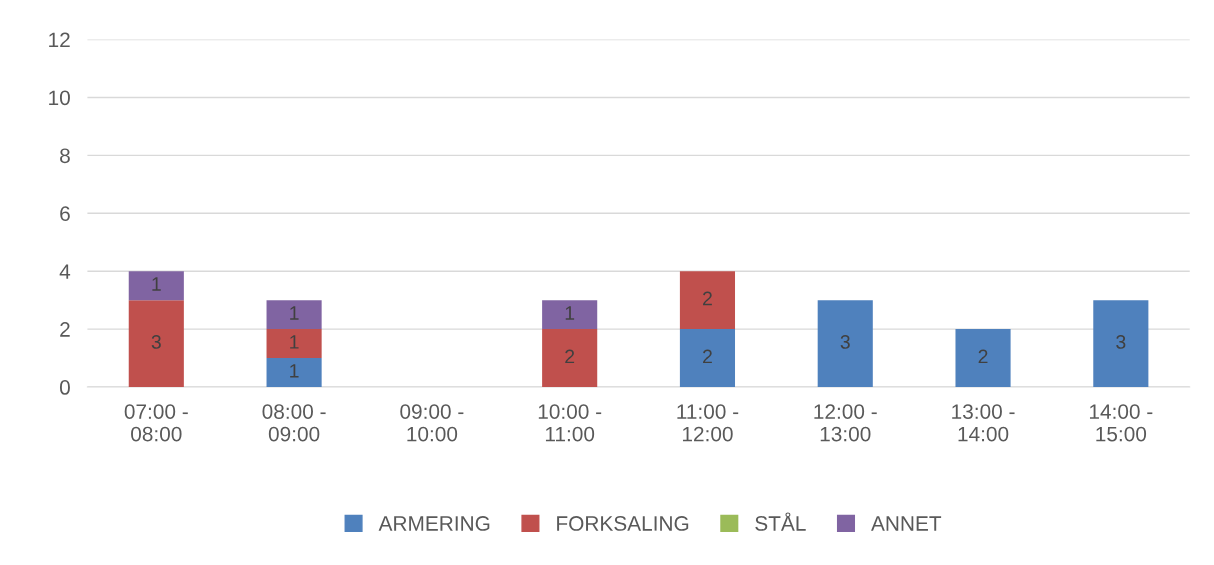 This screenshot has height=565, width=1214. What do you see at coordinates (845, 423) in the screenshot?
I see `x-tick-label: 12:00 - 13:00` at bounding box center [845, 423].